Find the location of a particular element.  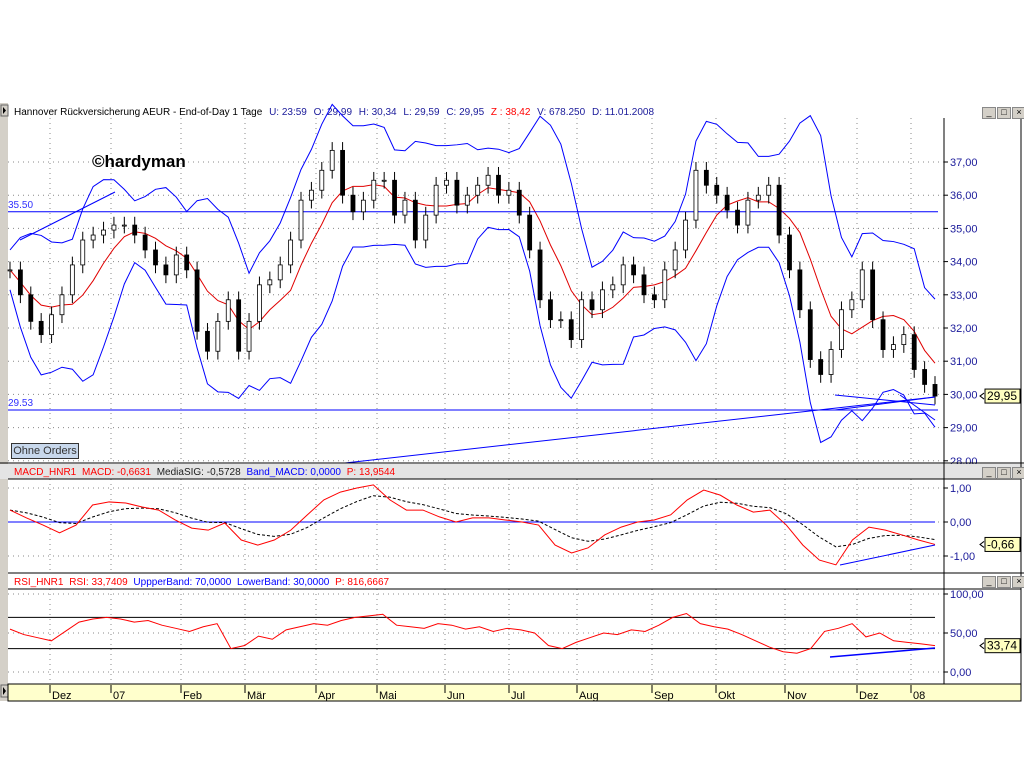

x-axis is located at coordinates (514, 692).